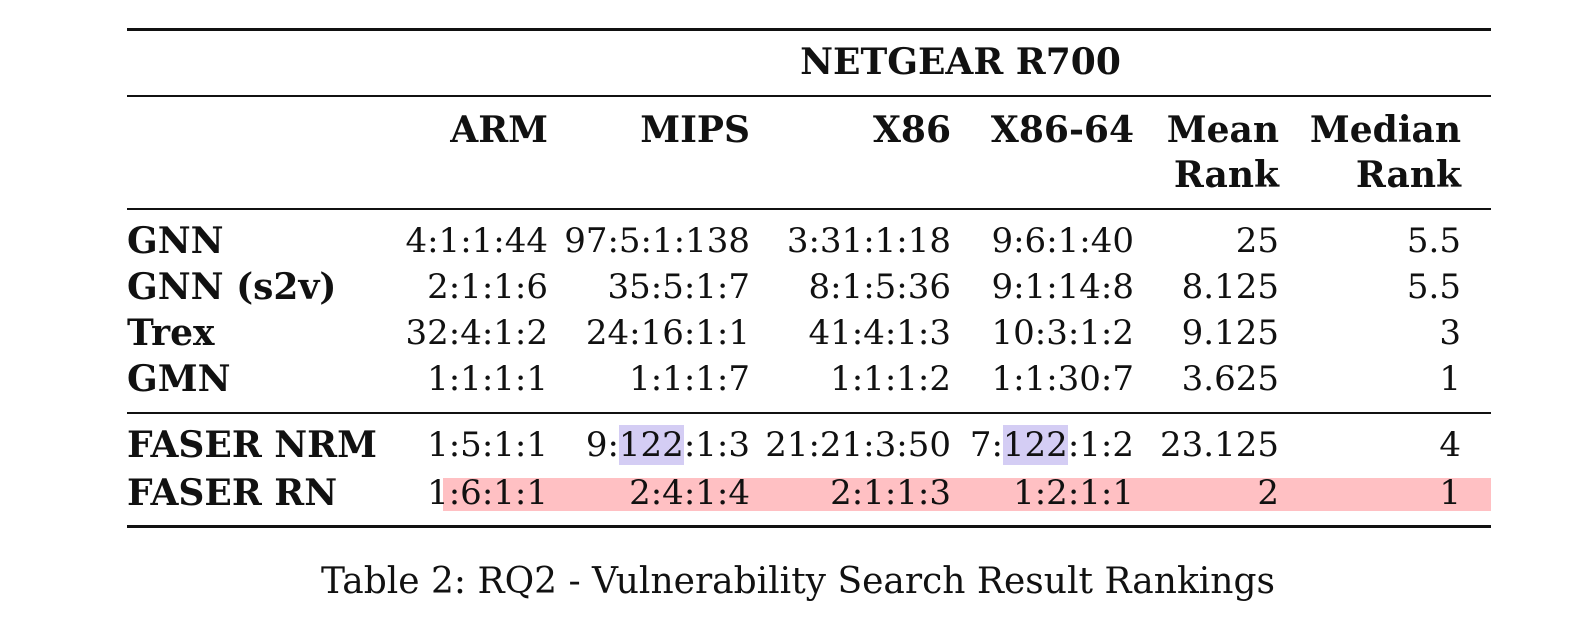 The image size is (1596, 624). Describe the element at coordinates (1450, 445) in the screenshot. I see `table-cell: 4` at that location.